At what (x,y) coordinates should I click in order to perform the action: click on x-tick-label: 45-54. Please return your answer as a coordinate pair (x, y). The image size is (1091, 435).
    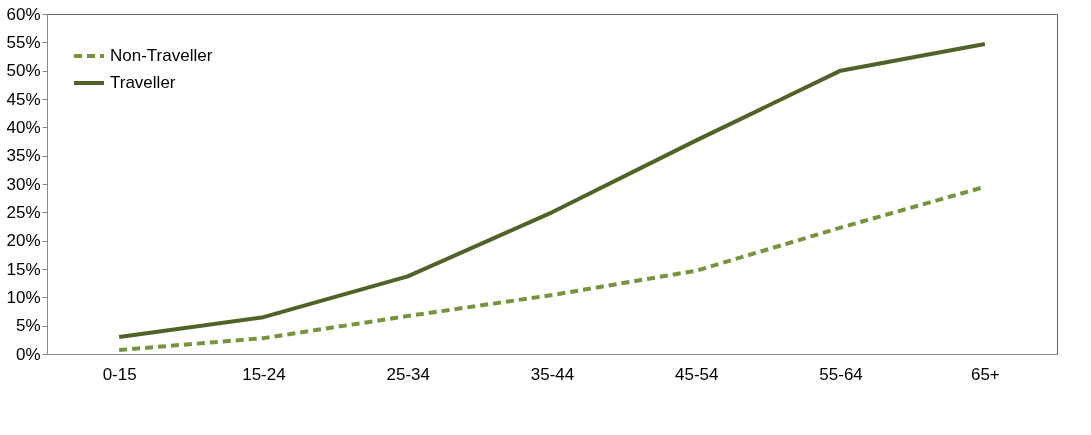
    Looking at the image, I should click on (697, 374).